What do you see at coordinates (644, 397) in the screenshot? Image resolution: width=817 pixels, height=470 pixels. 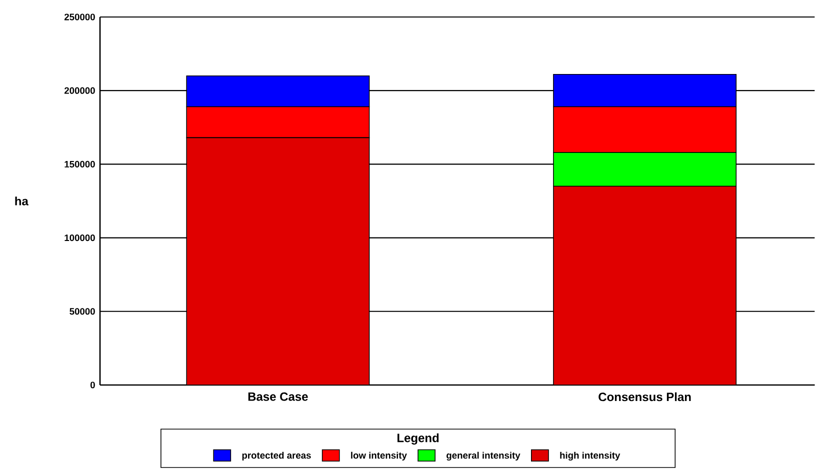 I see `x-tick-label: Consensus Plan` at bounding box center [644, 397].